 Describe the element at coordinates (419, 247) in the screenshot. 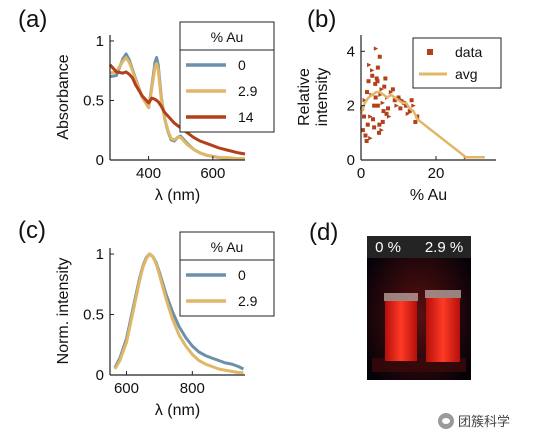

I see `photo-label-band` at that location.